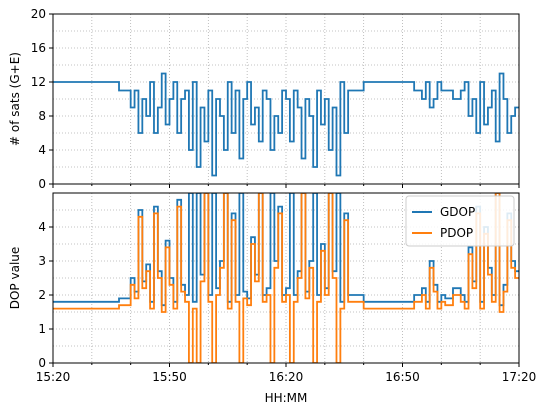  Describe the element at coordinates (38, 82) in the screenshot. I see `top-y-tick-label: 12` at that location.